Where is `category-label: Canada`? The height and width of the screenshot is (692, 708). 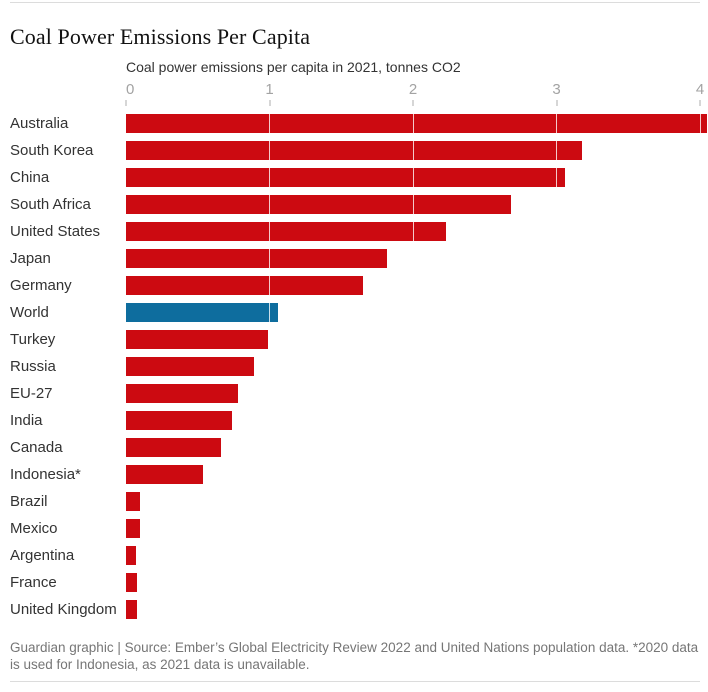
category-label: Canada is located at coordinates (36, 447).